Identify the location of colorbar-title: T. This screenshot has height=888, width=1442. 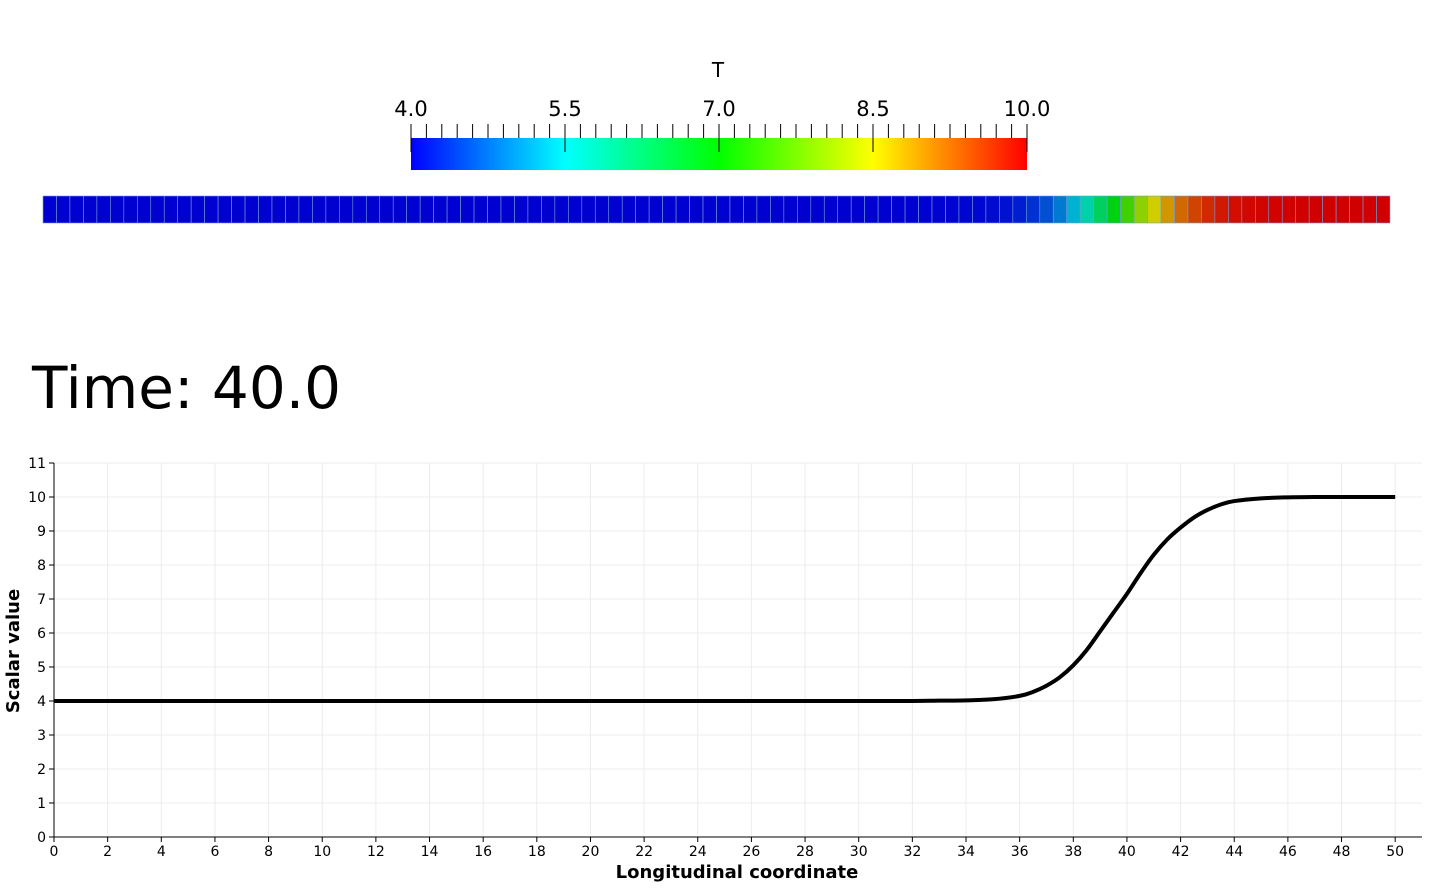
(718, 70).